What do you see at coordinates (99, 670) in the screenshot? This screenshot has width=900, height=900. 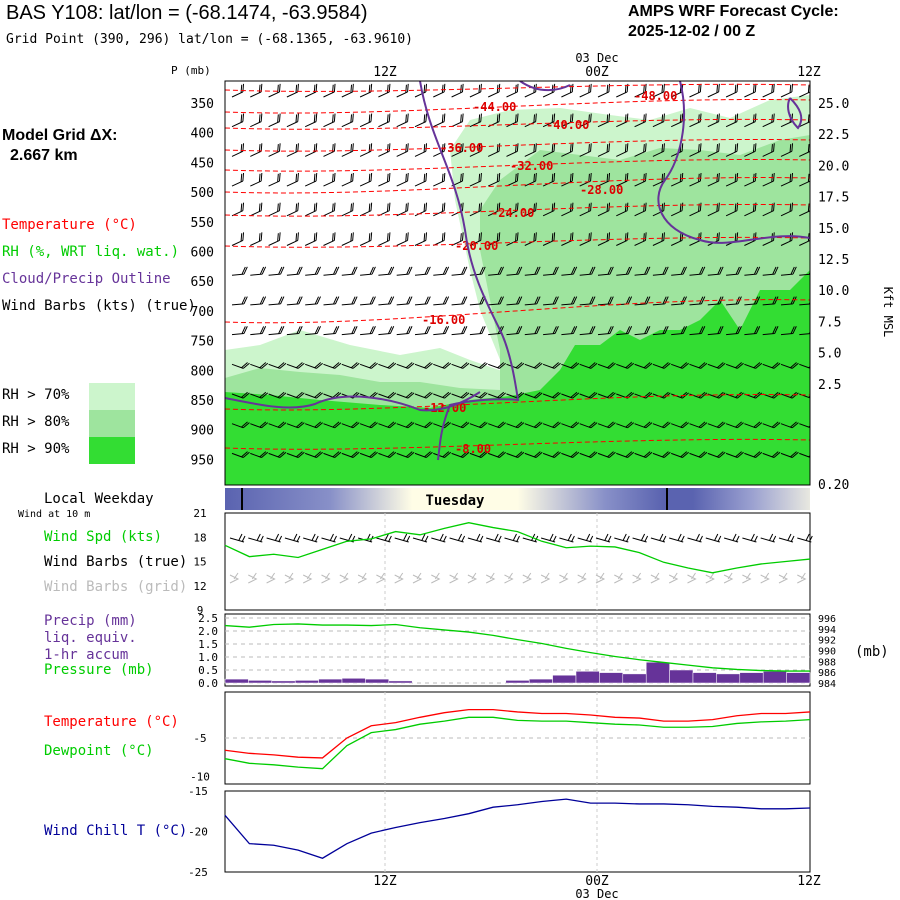 I see `pressure-label: Pressure (mb)` at bounding box center [99, 670].